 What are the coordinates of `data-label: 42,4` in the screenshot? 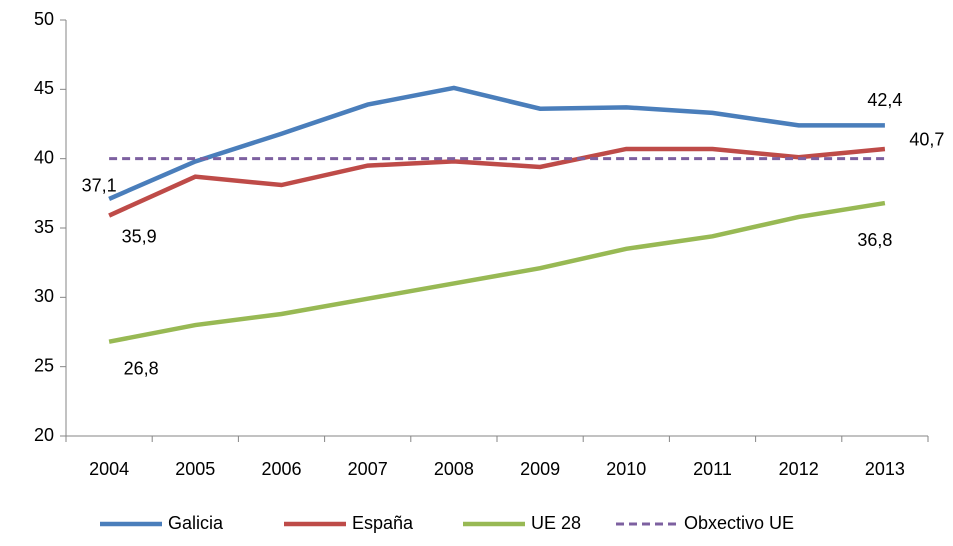 It's located at (884, 100).